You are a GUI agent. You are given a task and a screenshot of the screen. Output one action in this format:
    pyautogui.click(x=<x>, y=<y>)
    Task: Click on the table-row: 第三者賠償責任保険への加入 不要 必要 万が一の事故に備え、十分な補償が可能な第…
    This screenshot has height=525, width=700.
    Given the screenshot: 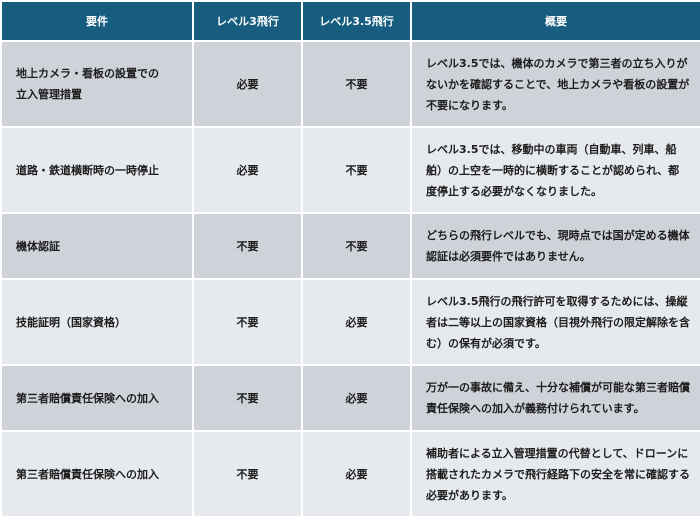 What is the action you would take?
    pyautogui.click(x=350, y=398)
    